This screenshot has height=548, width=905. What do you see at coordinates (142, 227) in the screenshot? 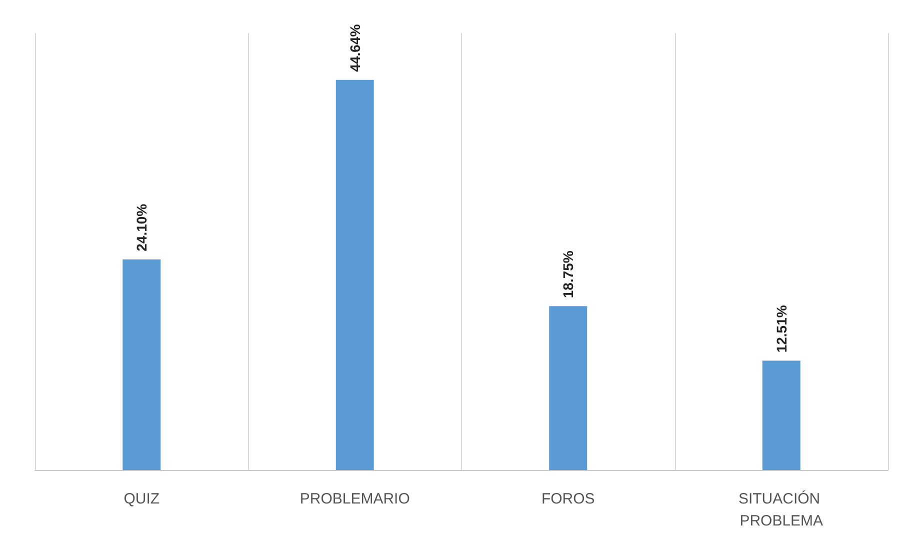
I see `data-label: 24.10%` at bounding box center [142, 227].